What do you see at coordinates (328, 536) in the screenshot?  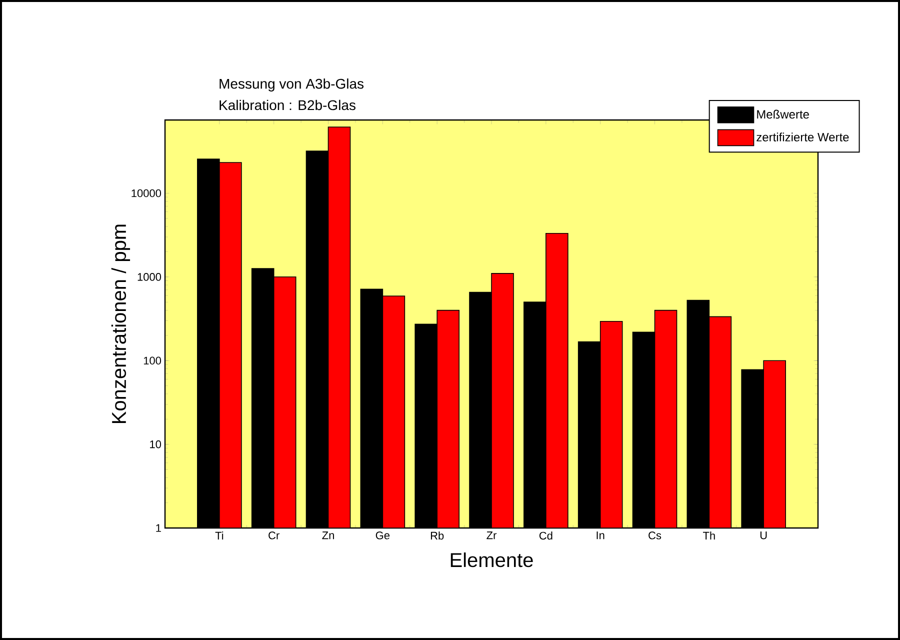 I see `x-tick-label: Zn` at bounding box center [328, 536].